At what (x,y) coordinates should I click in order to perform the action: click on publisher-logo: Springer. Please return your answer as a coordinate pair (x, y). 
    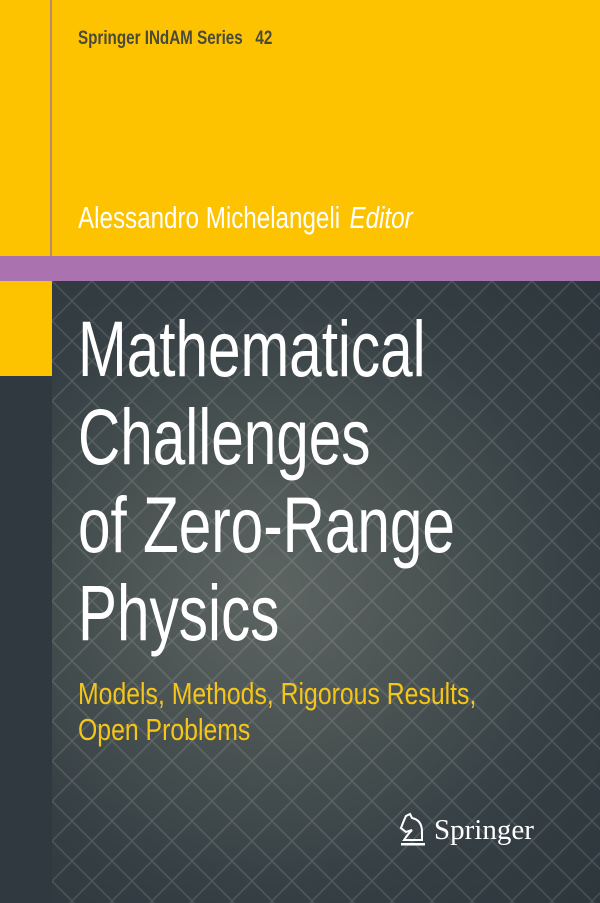
    Looking at the image, I should click on (466, 830).